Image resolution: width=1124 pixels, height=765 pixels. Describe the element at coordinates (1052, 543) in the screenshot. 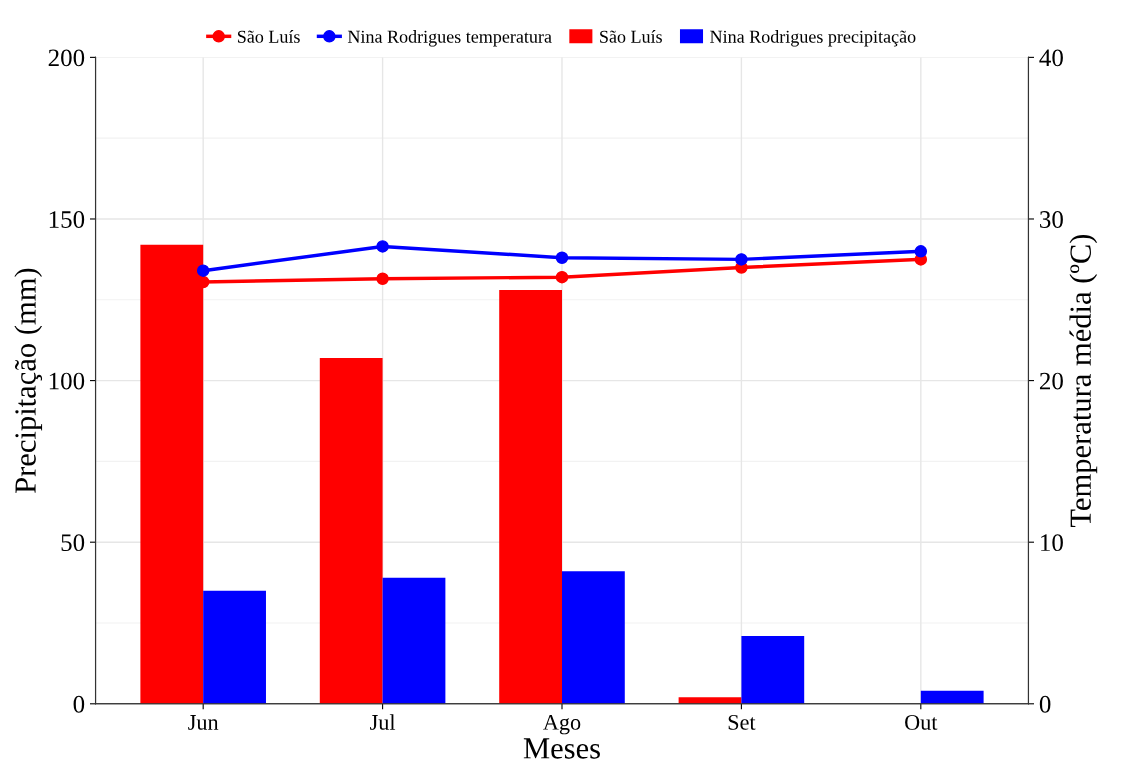

I see `y2-tick-label: 10` at that location.